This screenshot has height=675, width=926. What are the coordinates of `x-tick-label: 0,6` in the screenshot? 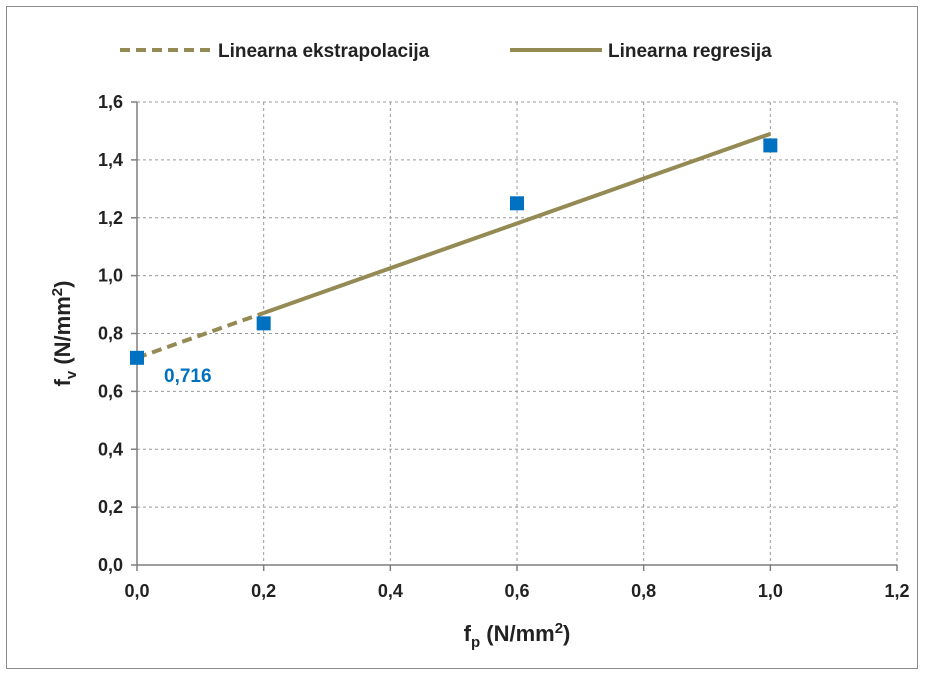 It's located at (516, 591).